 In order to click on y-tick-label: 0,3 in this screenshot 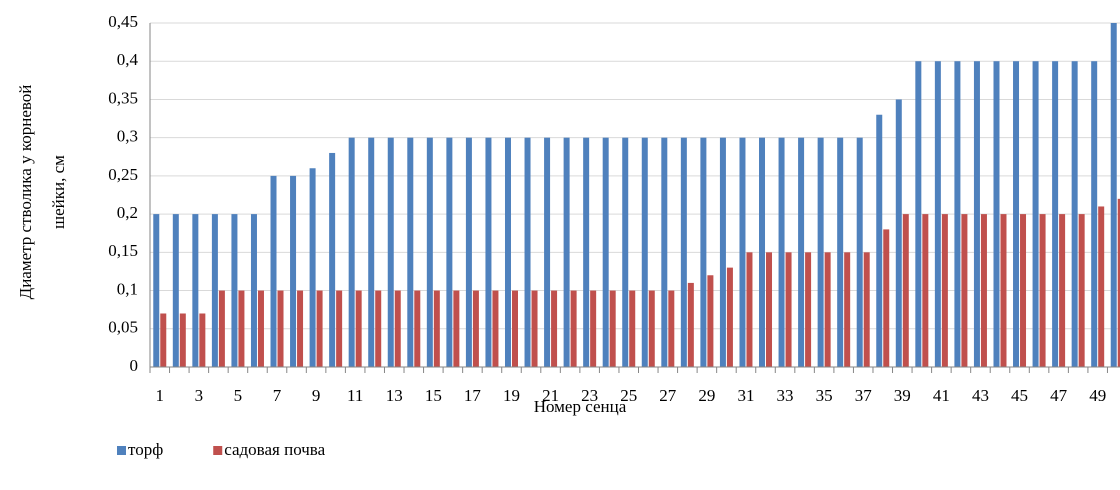, I will do `click(127, 136)`.